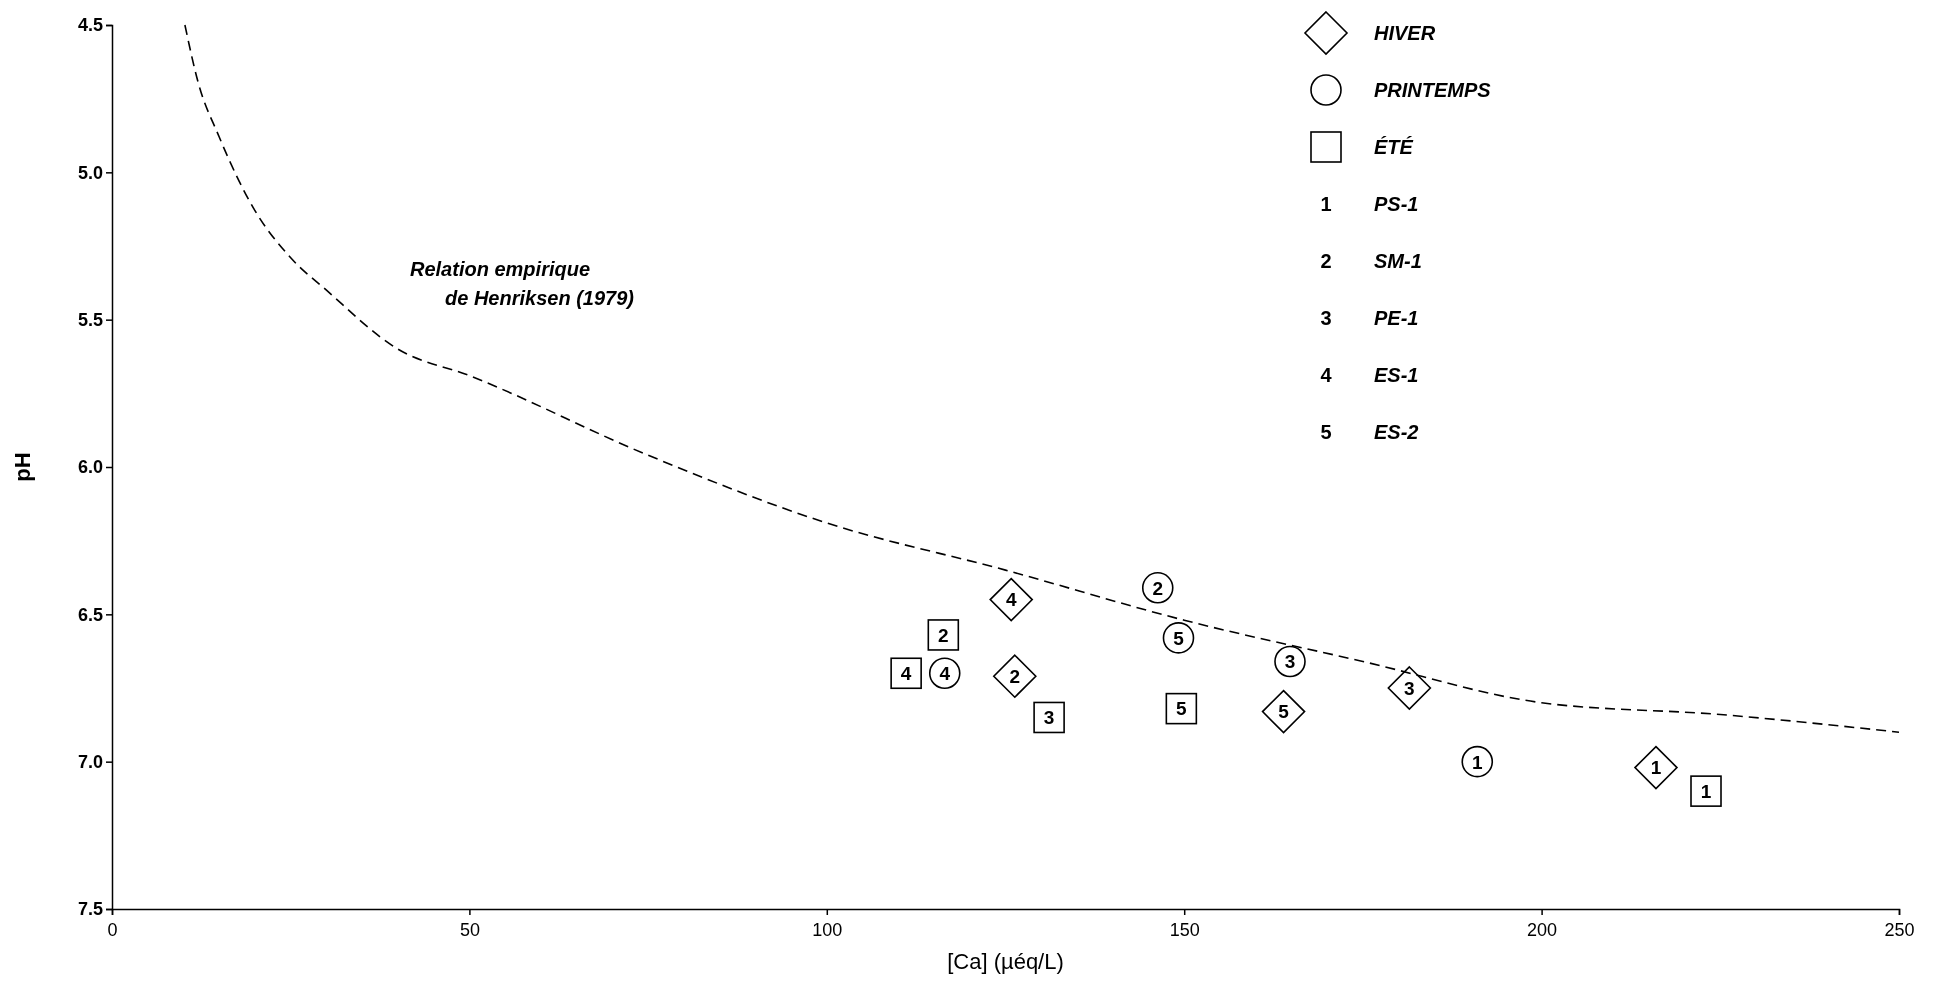  What do you see at coordinates (1184, 930) in the screenshot?
I see `x-tick-label: 150` at bounding box center [1184, 930].